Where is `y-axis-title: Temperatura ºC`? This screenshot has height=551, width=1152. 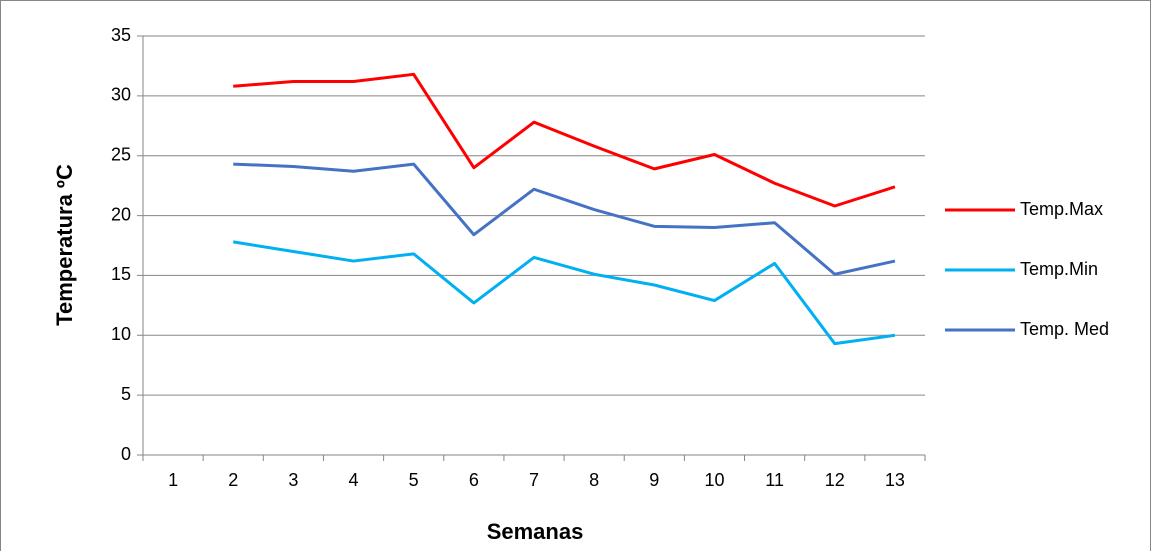 y-axis-title: Temperatura ºC is located at coordinates (64, 245).